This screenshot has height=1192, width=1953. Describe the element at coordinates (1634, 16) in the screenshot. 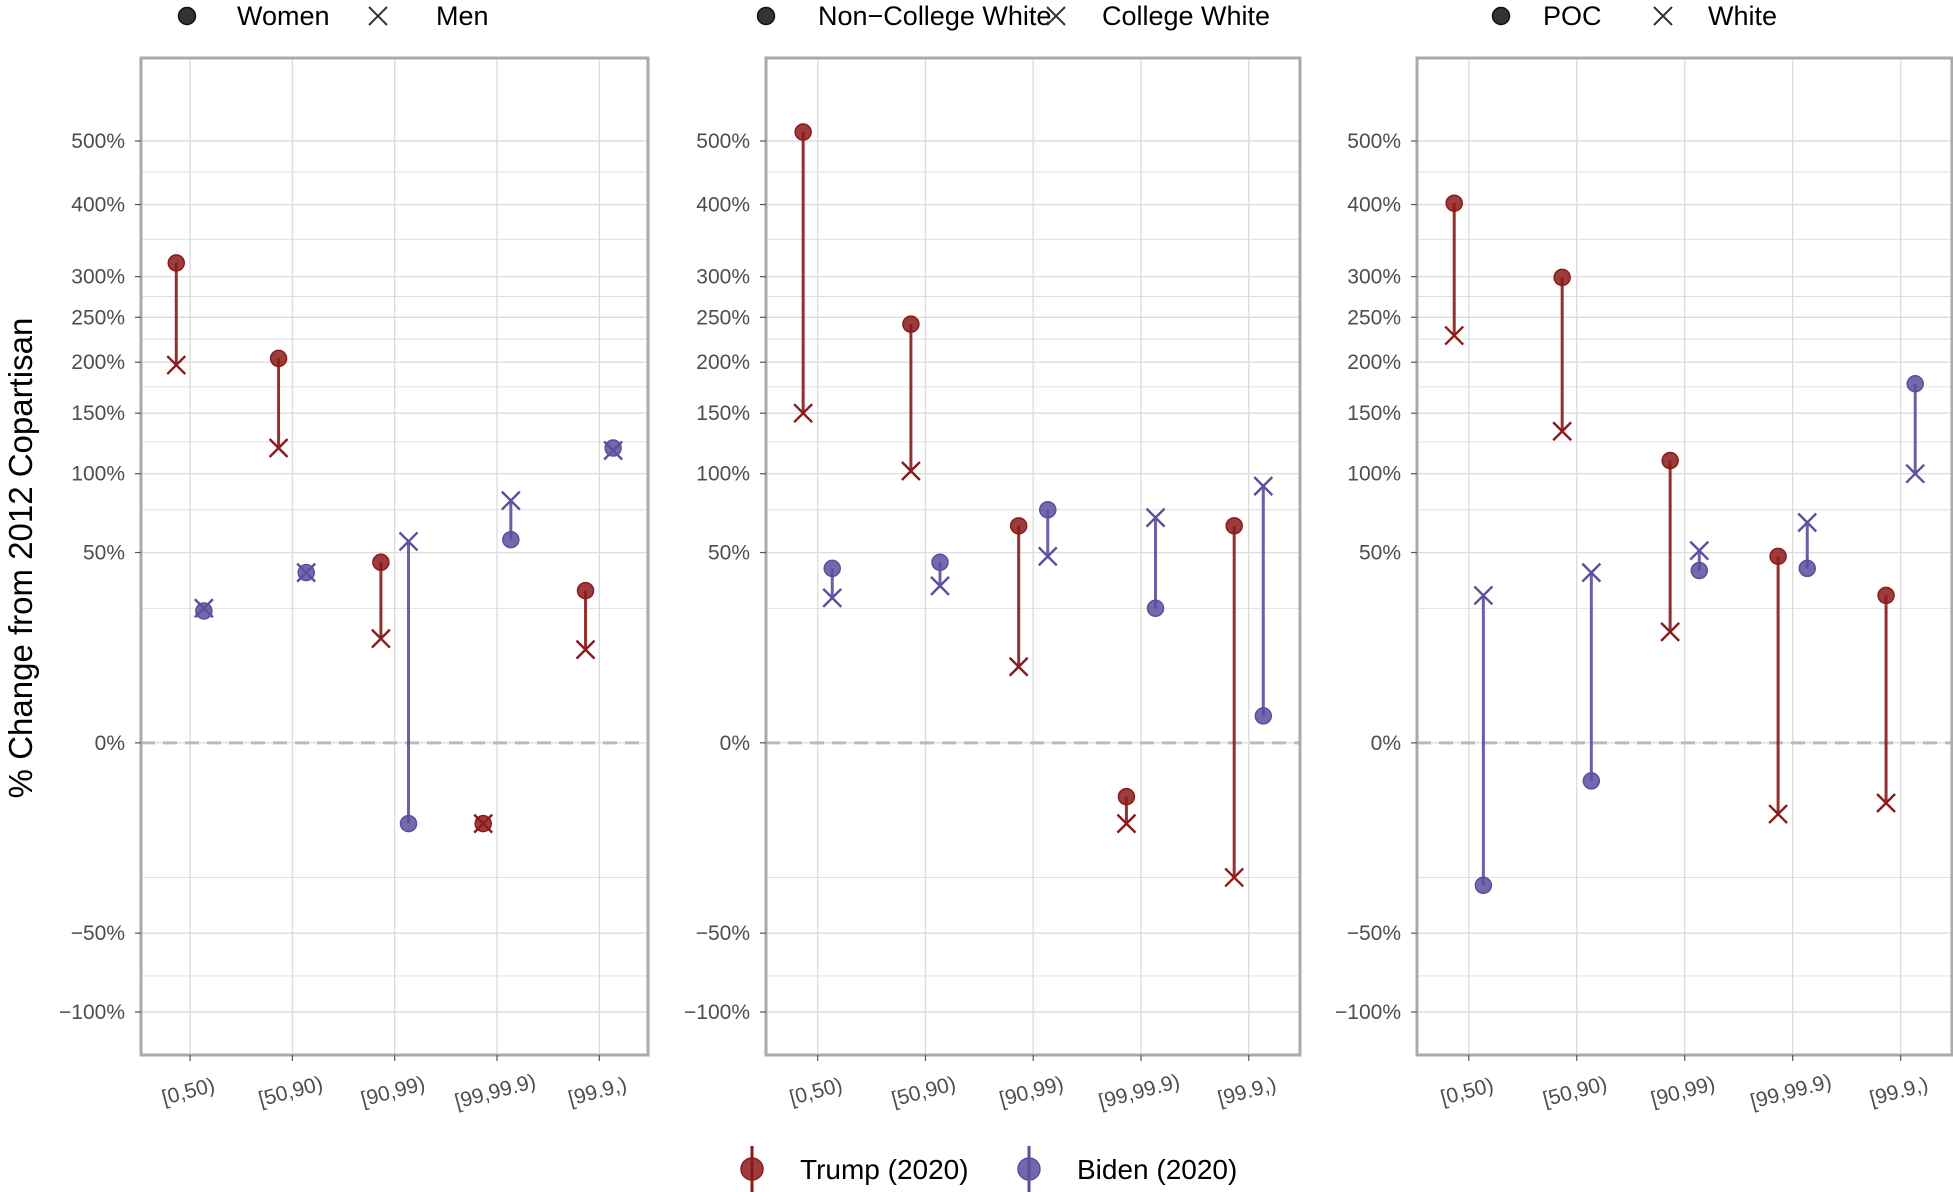

I see `shape-legend: POC White` at that location.